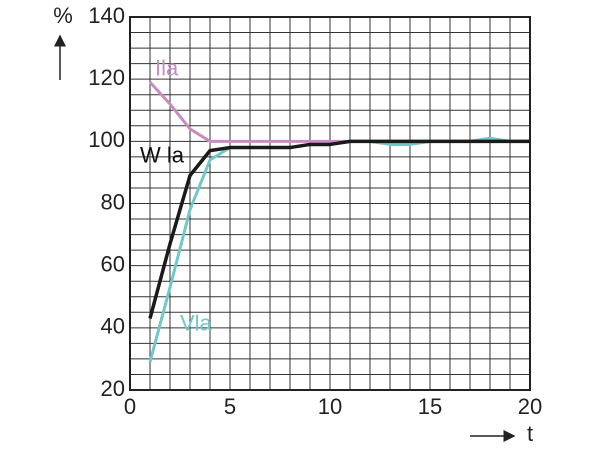 The height and width of the screenshot is (450, 600). Describe the element at coordinates (196, 323) in the screenshot. I see `series-label: Vla` at that location.